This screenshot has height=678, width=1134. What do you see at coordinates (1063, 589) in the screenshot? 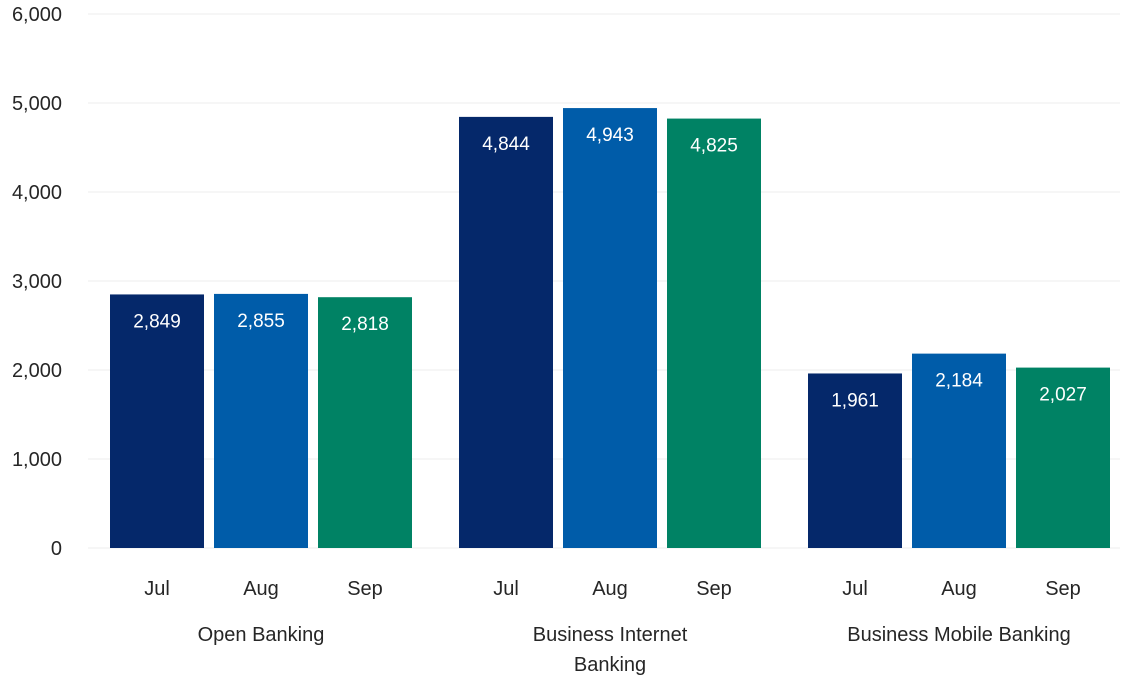
I see `x-tick-label-2-2: Sep` at bounding box center [1063, 589].